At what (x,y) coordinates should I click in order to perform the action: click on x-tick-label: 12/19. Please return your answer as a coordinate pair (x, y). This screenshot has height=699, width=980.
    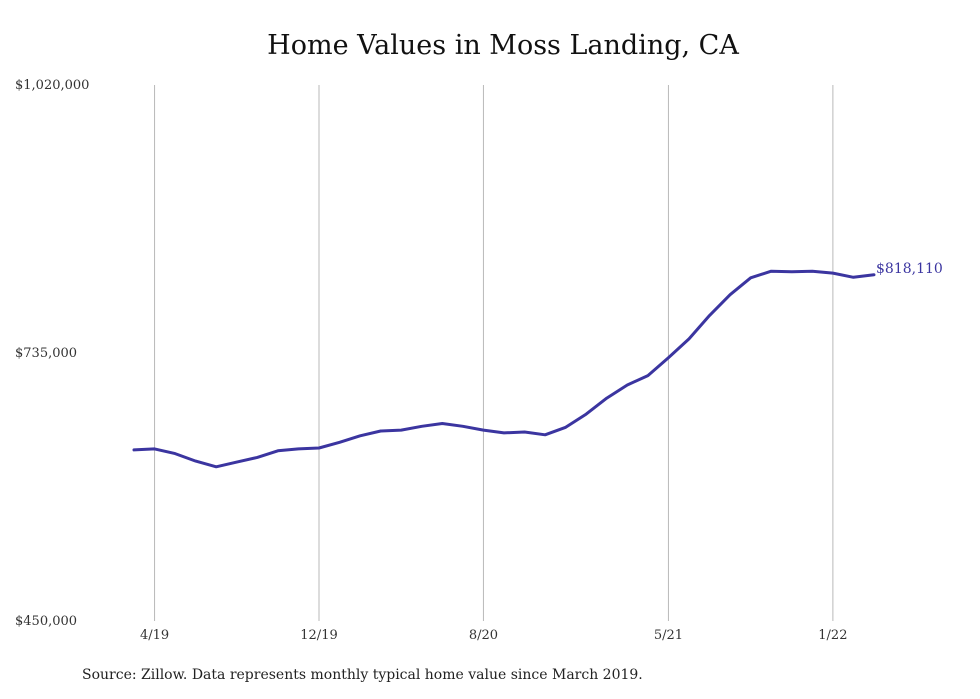
    Looking at the image, I should click on (318, 635).